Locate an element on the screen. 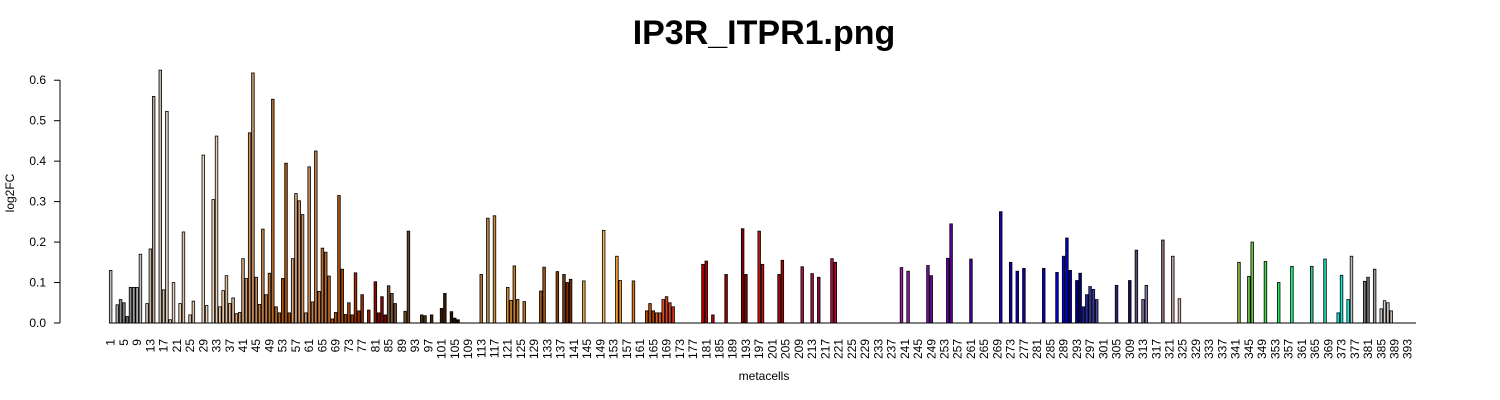  x-tick-label: 89 is located at coordinates (402, 346).